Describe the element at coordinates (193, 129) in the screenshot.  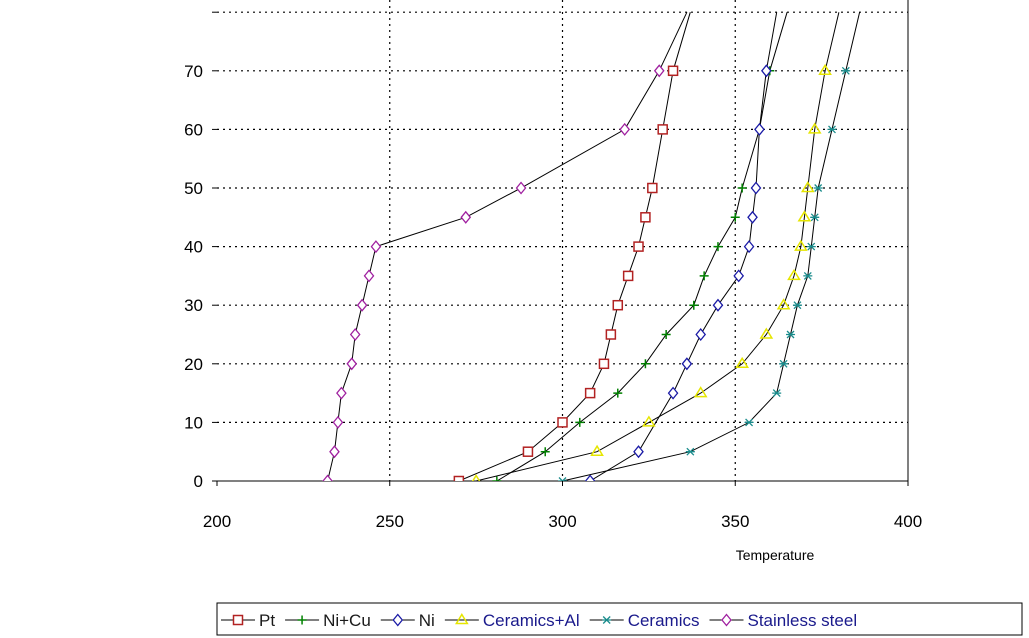
I see `y-tick-label: 60` at that location.